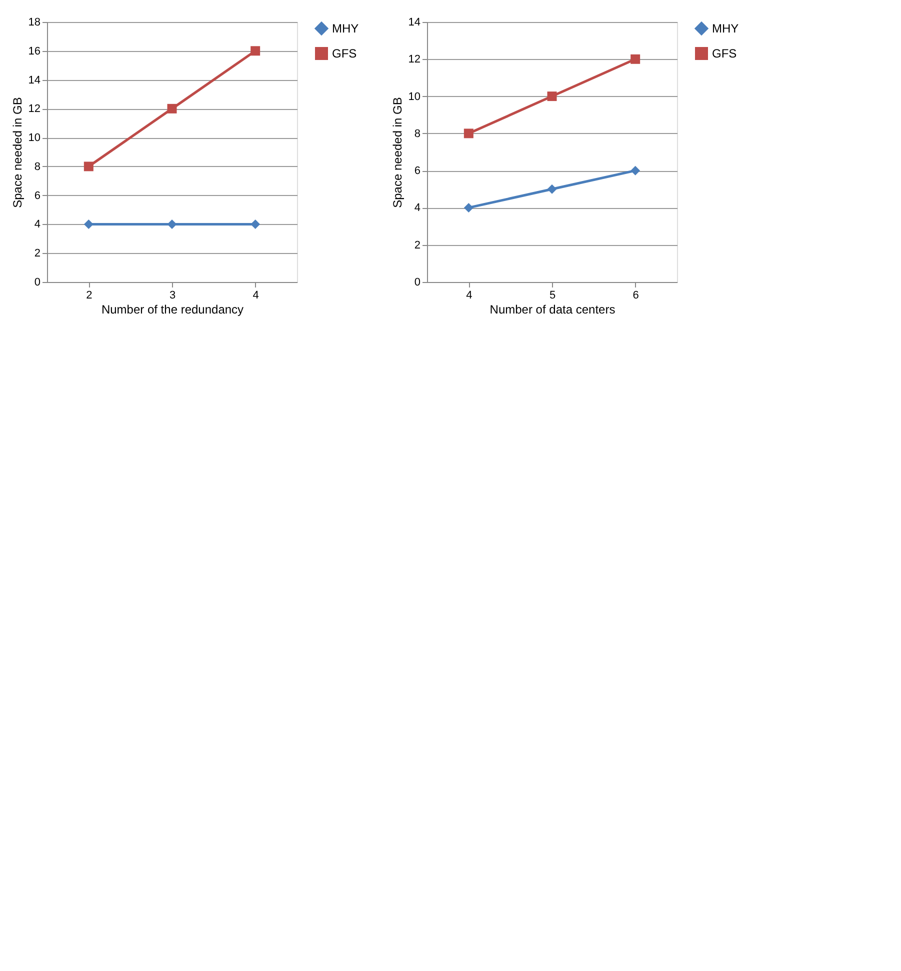  Describe the element at coordinates (34, 22) in the screenshot. I see `y-tick-label: 18` at that location.